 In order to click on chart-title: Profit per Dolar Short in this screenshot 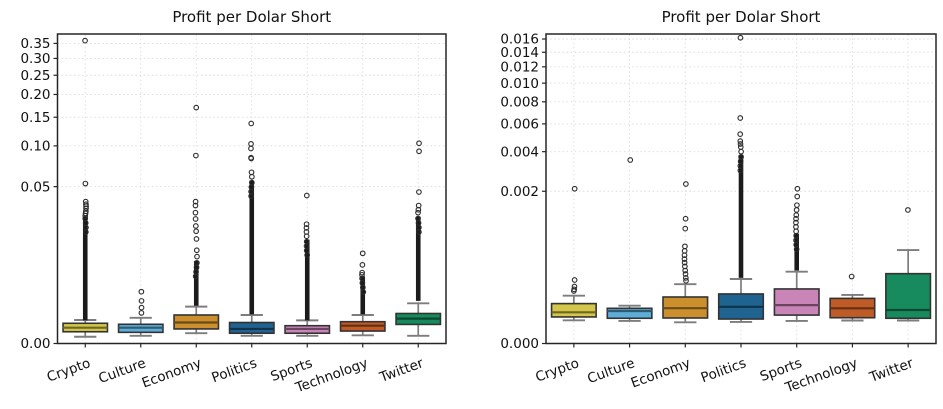, I will do `click(251, 17)`.